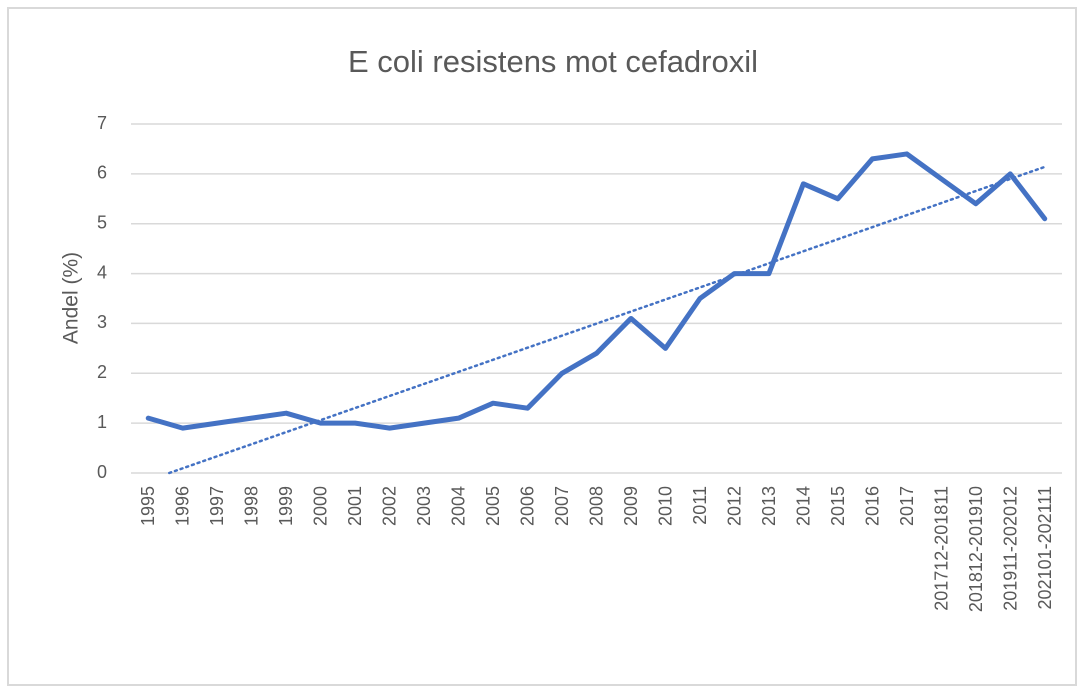 This screenshot has width=1084, height=698. Describe the element at coordinates (872, 506) in the screenshot. I see `x-tick-label: 2016` at that location.